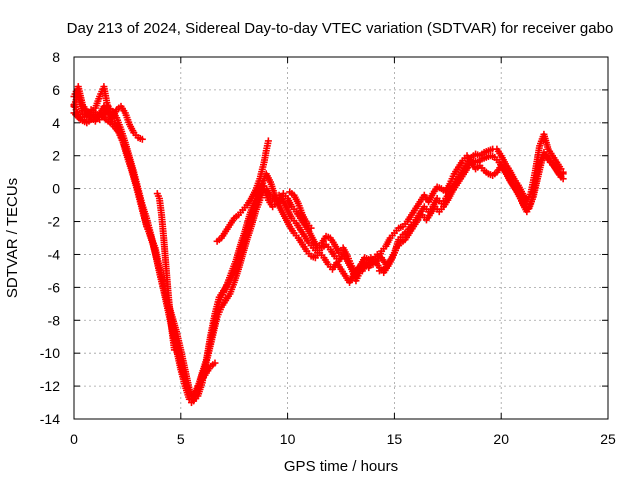 This screenshot has height=480, width=640. What do you see at coordinates (50, 419) in the screenshot?
I see `y-tick-label: -14` at bounding box center [50, 419].